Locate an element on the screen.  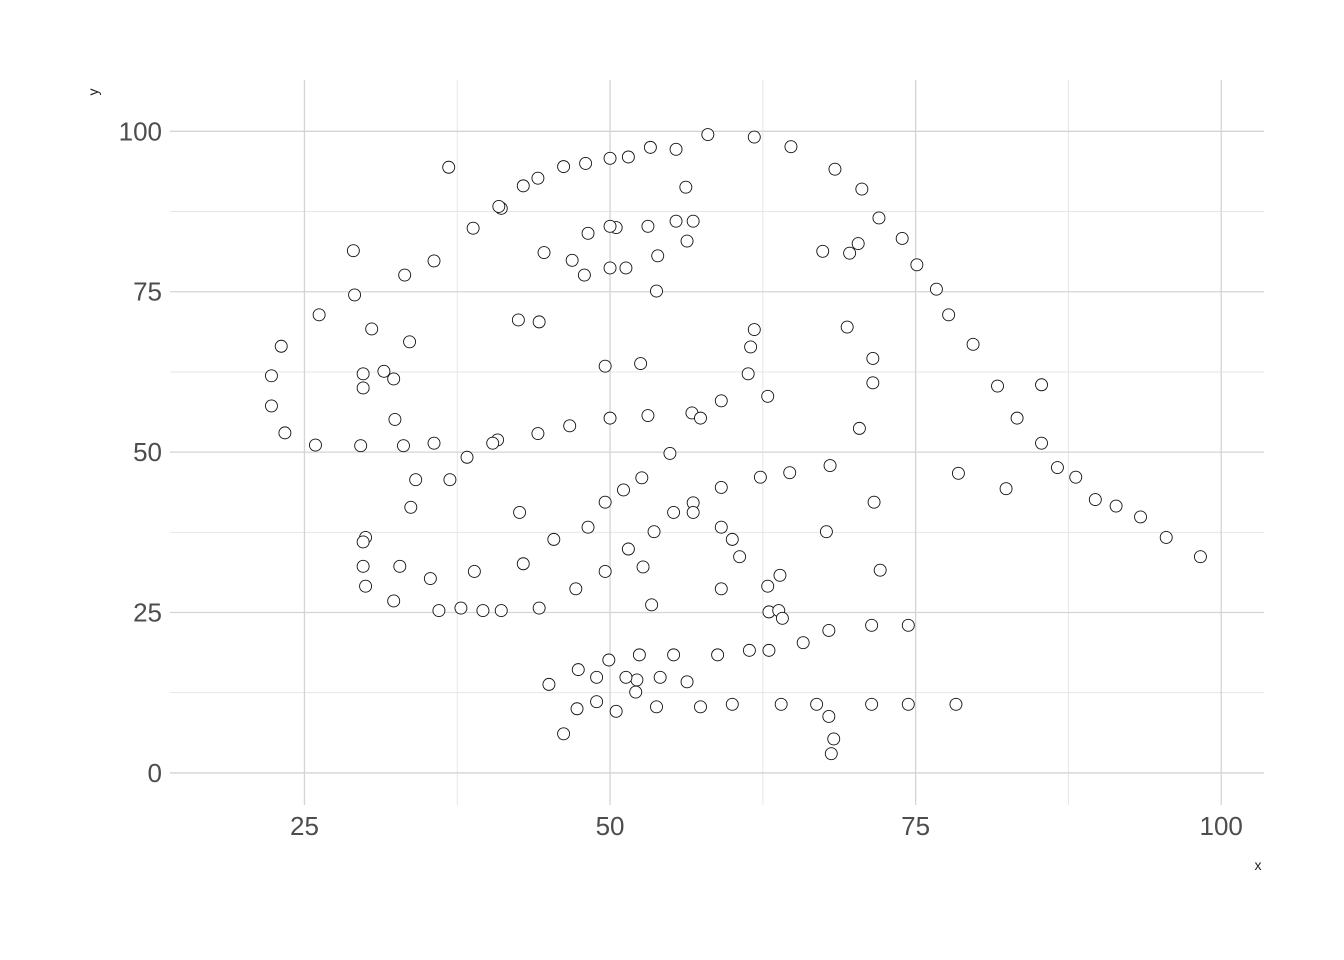
x-tick-label: 50 is located at coordinates (610, 826).